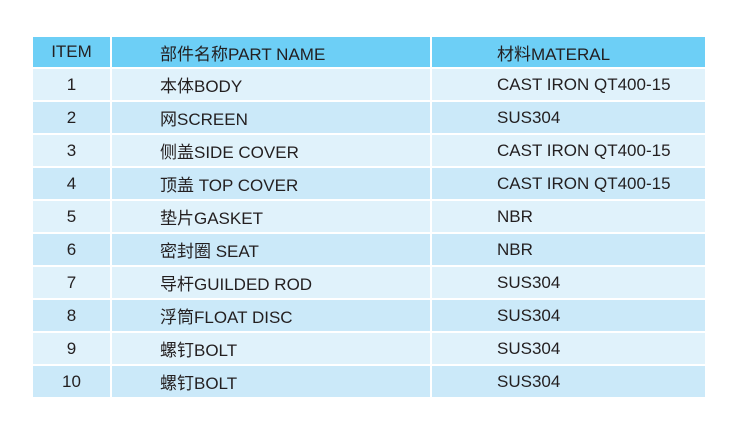 This screenshot has width=738, height=425. I want to click on table-row: 4 顶盖 TOP COVER CAST IRON QT400-15, so click(369, 183).